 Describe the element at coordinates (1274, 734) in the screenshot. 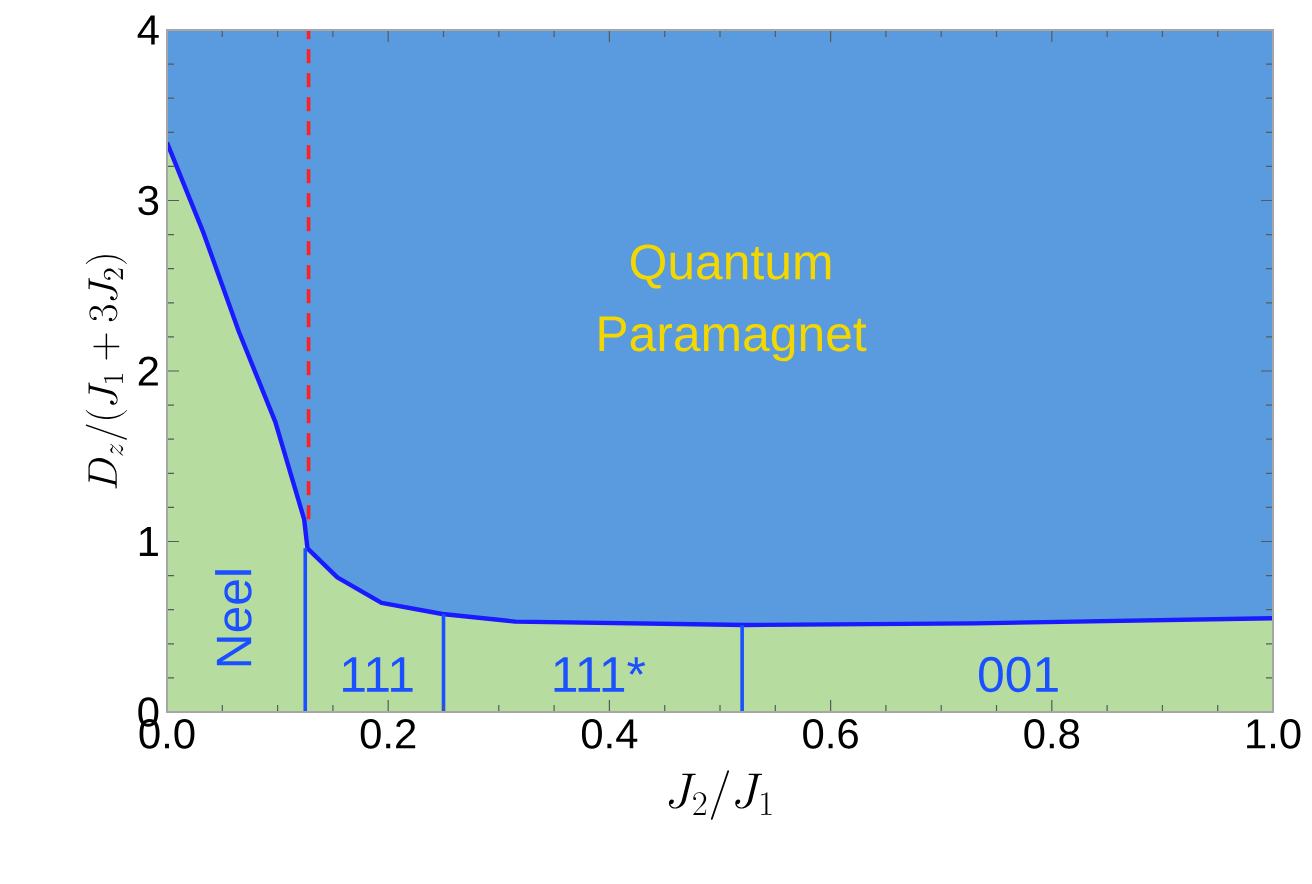

I see `x-tick-label: 1.0` at that location.